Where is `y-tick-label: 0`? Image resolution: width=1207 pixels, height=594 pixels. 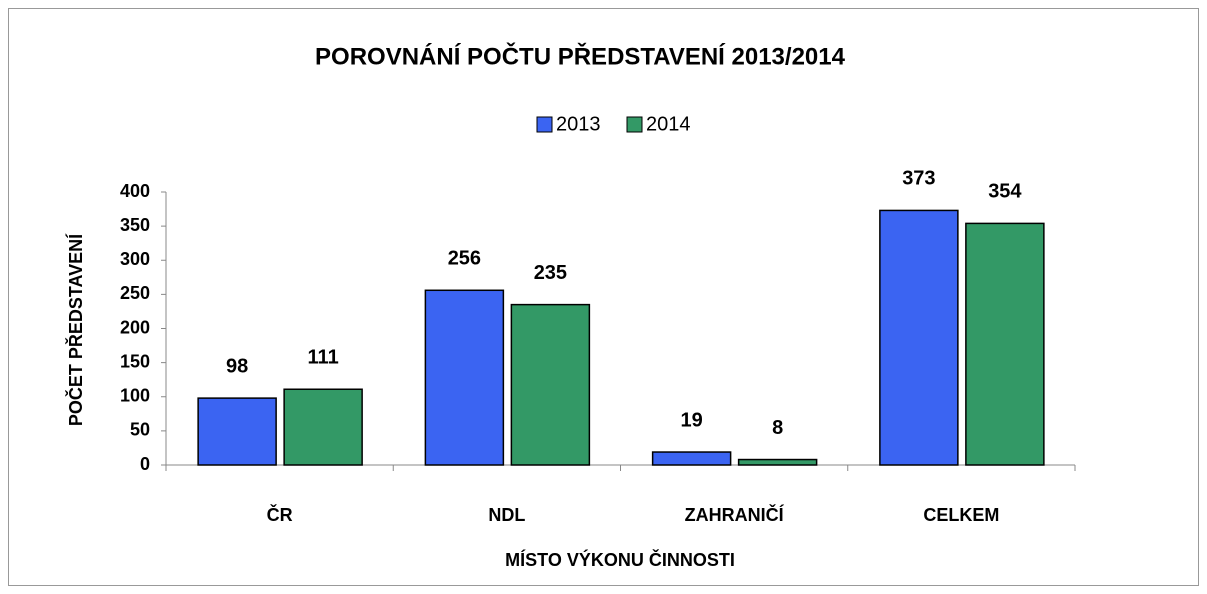
y-tick-label: 0 is located at coordinates (145, 464).